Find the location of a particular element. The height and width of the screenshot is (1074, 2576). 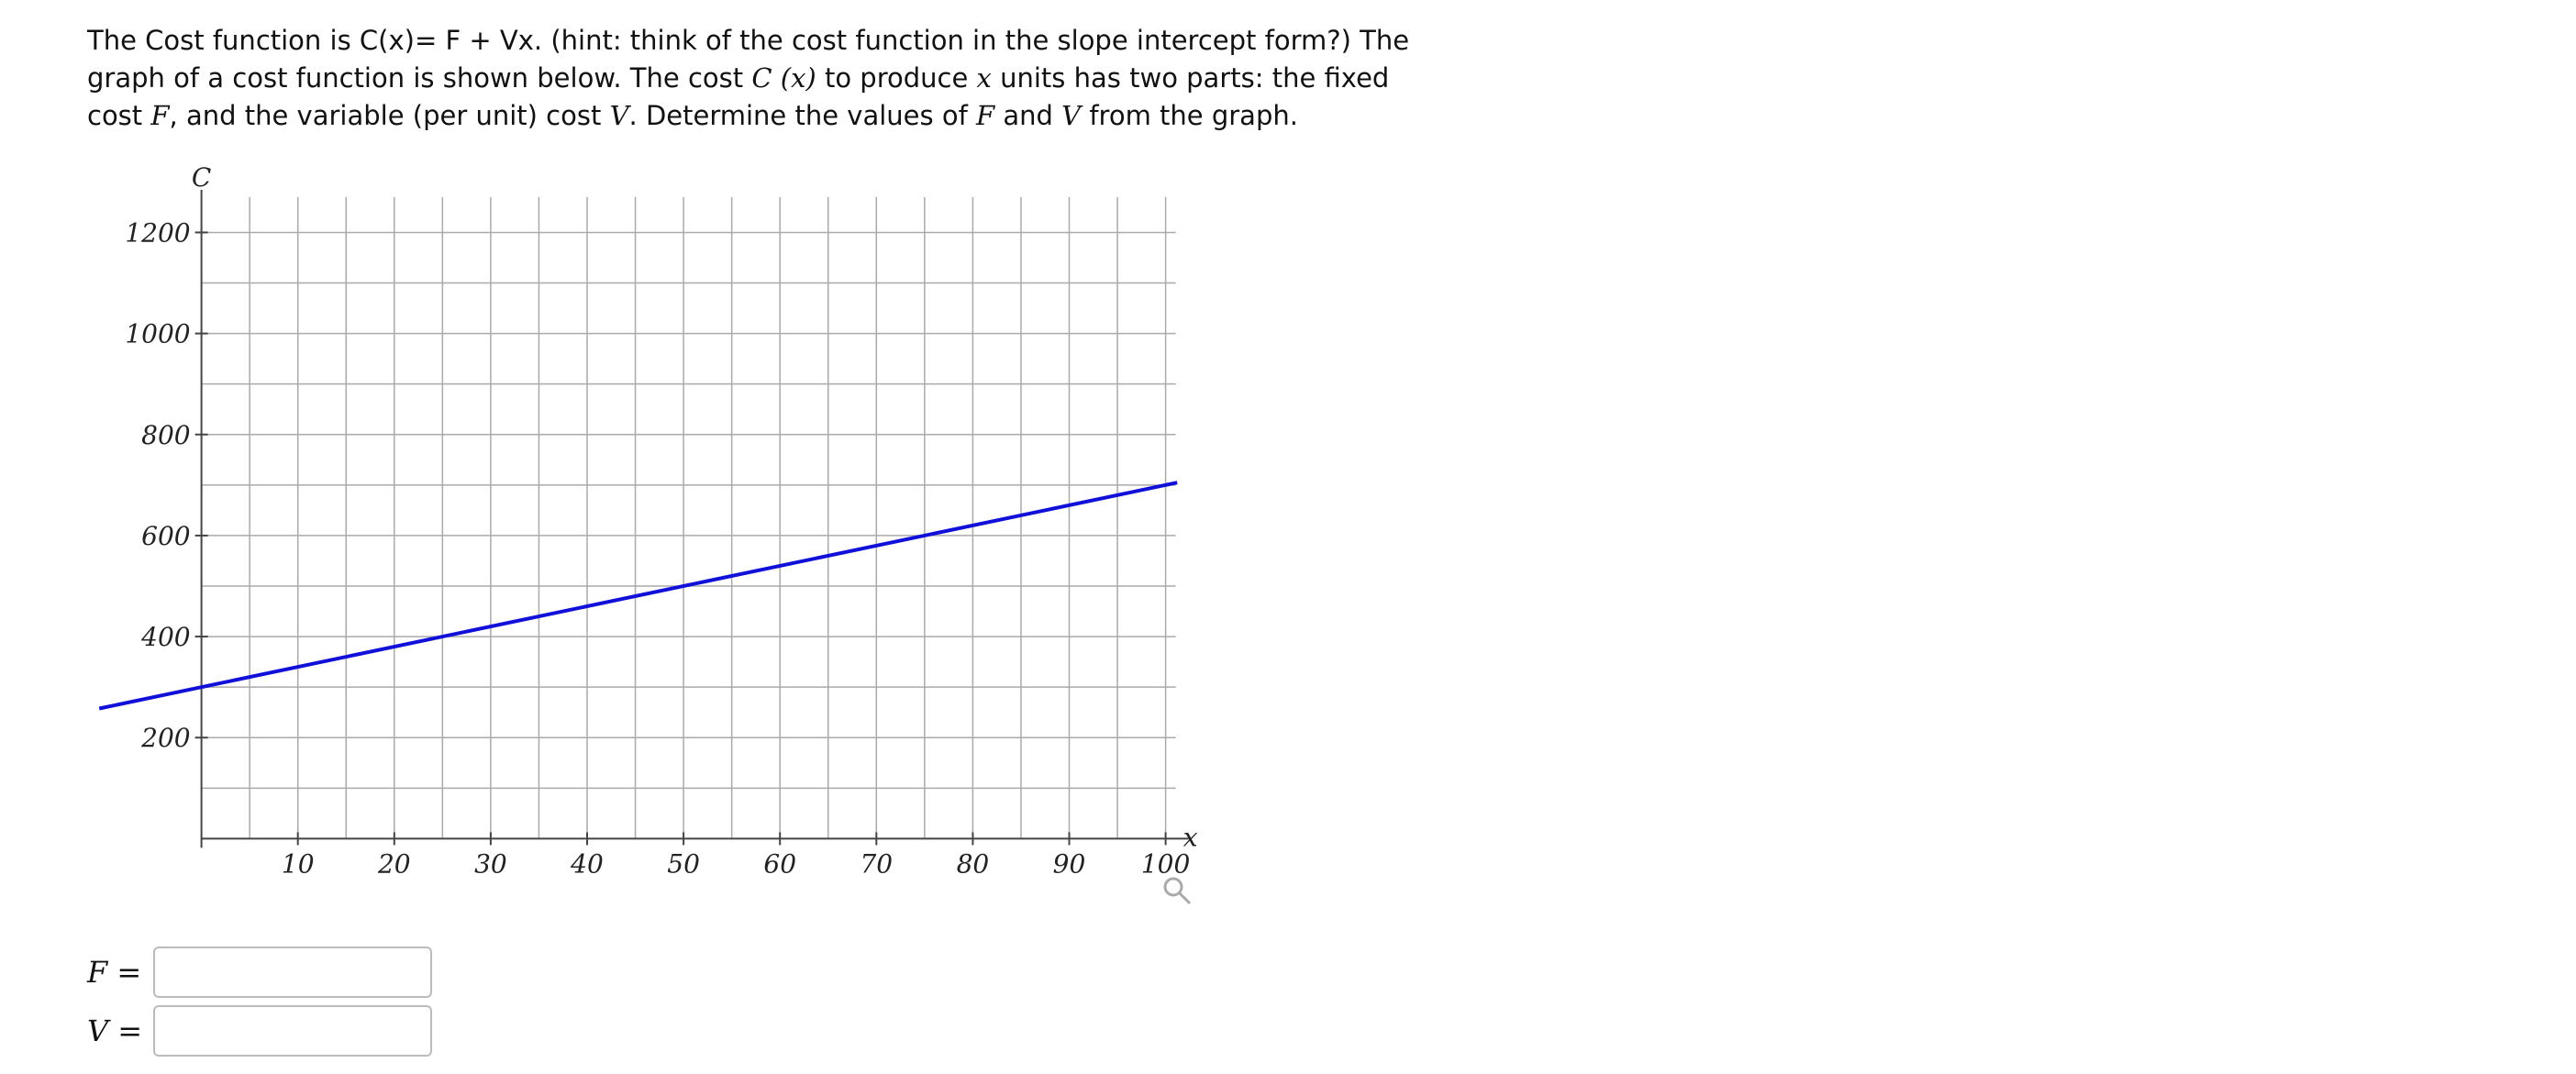

x-tick-label: 50 is located at coordinates (683, 863).